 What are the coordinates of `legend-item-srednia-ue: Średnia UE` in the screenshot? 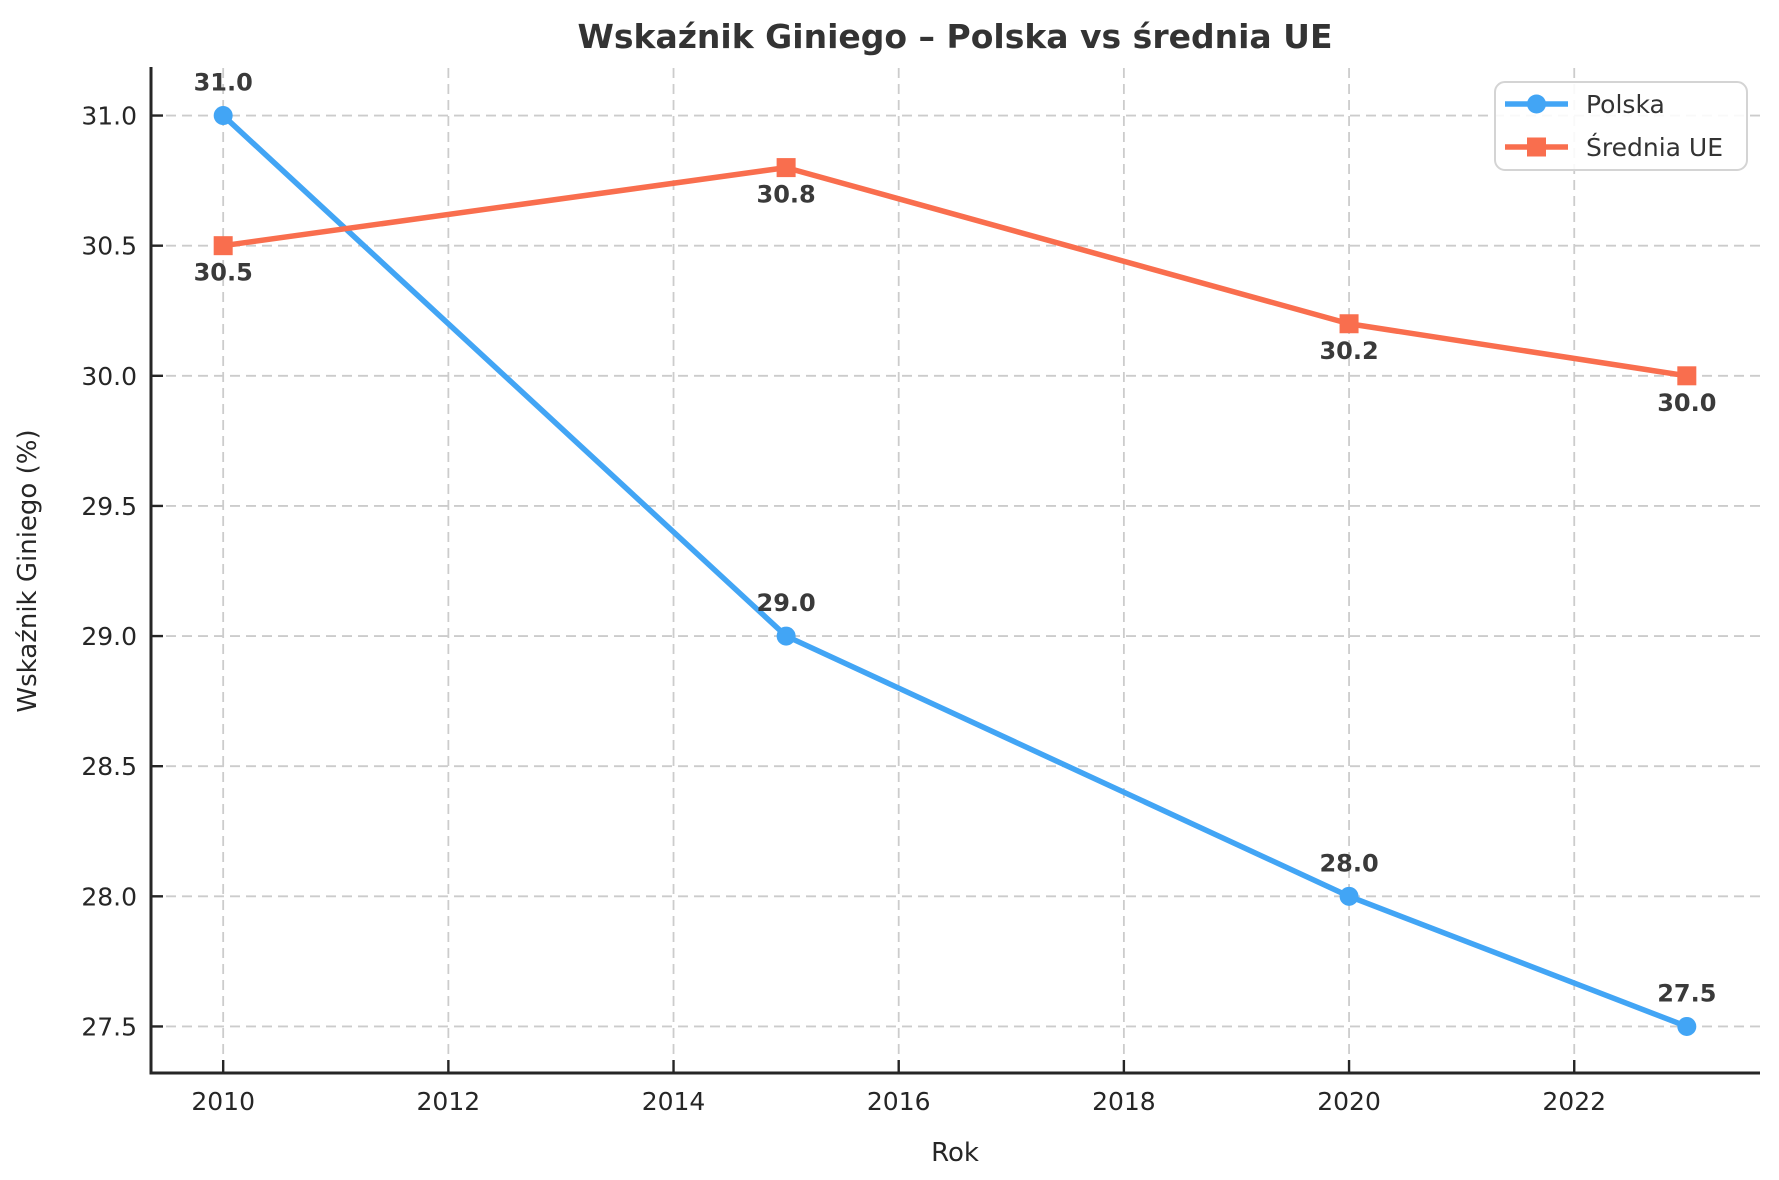 It's located at (1614, 147).